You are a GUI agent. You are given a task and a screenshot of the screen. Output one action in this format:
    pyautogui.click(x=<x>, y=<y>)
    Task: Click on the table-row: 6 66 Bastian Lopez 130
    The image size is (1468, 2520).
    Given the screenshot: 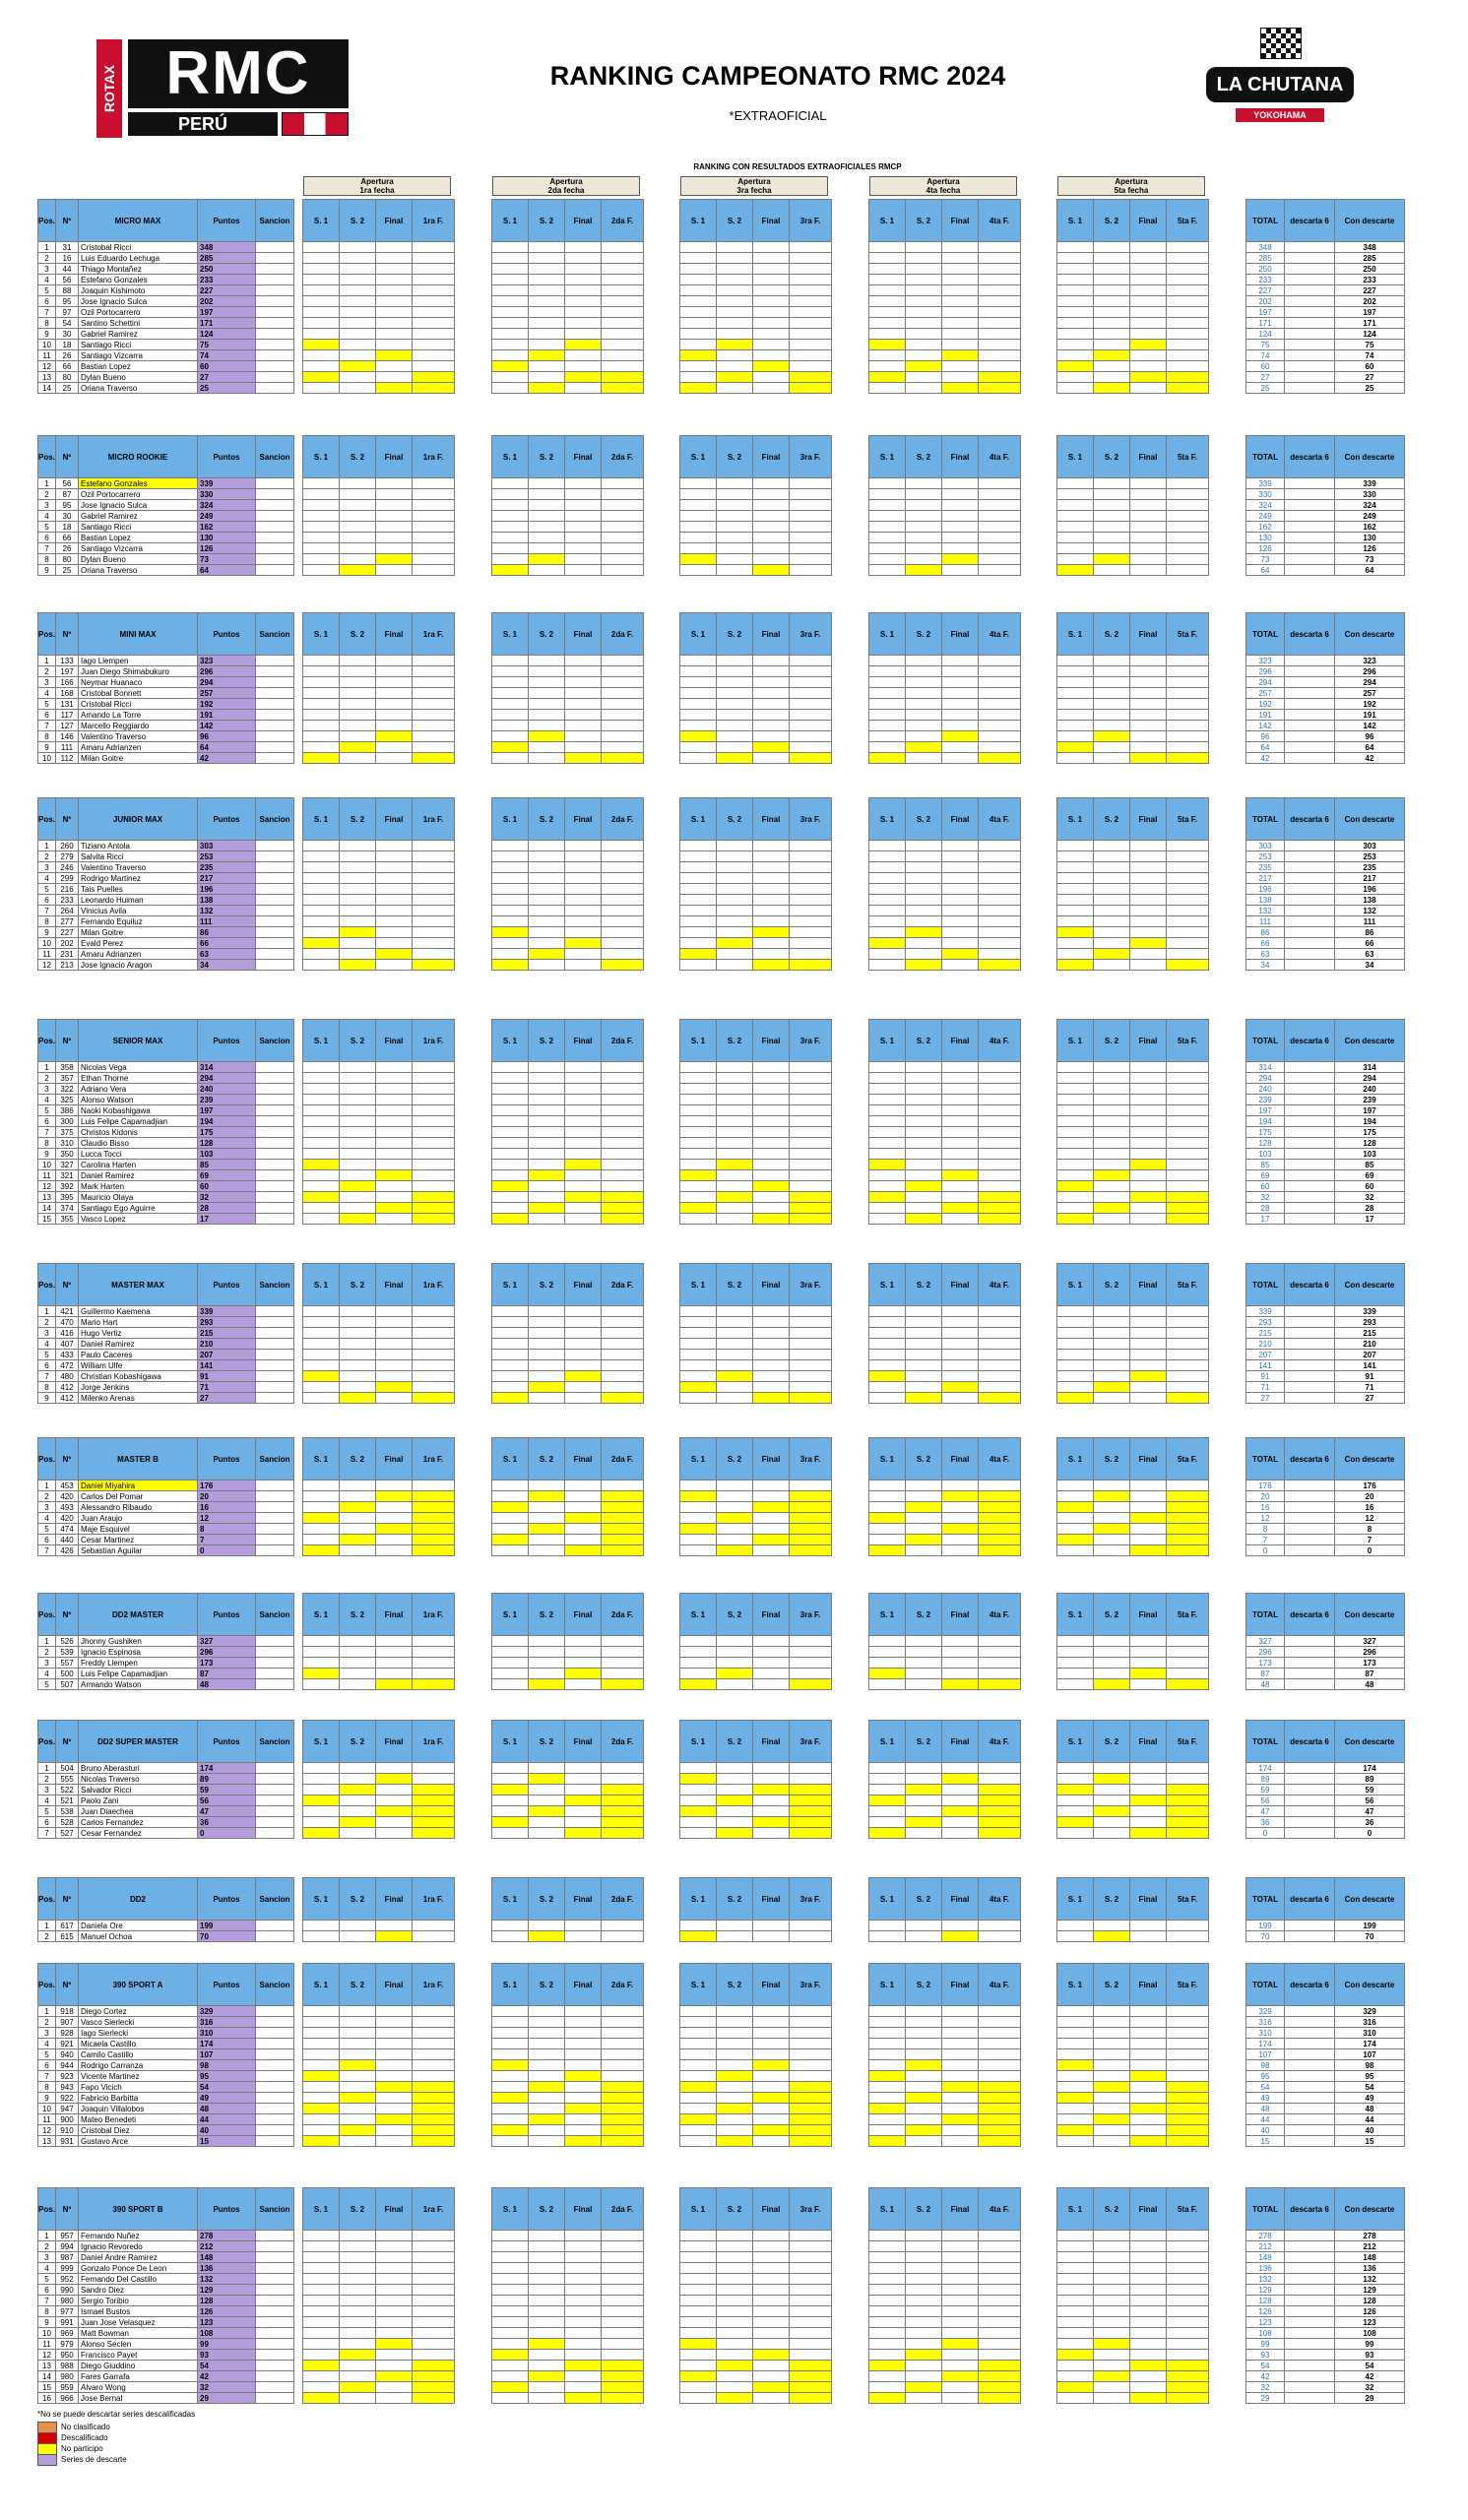 What is the action you would take?
    pyautogui.click(x=166, y=537)
    